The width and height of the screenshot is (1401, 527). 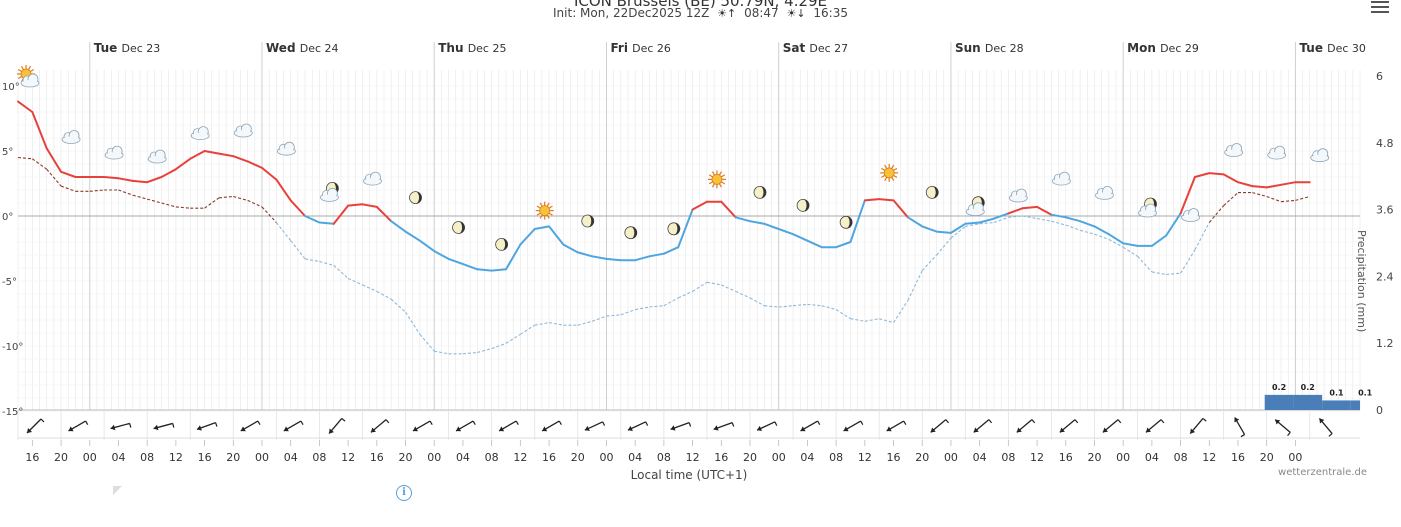 What do you see at coordinates (1322, 472) in the screenshot?
I see `credit-link: wetterzentrale.de` at bounding box center [1322, 472].